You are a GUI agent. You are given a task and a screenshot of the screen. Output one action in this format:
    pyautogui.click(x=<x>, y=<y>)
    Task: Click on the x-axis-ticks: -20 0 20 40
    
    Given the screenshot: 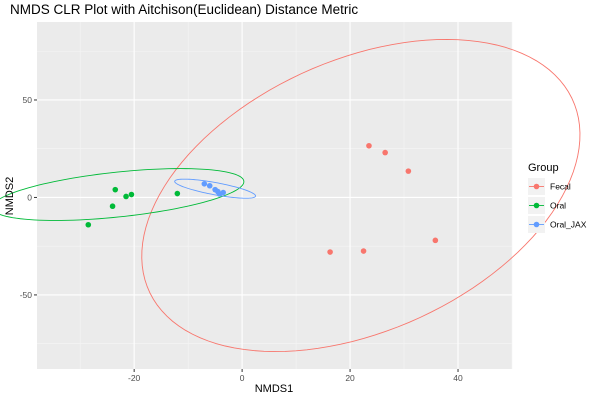 What is the action you would take?
    pyautogui.click(x=295, y=376)
    